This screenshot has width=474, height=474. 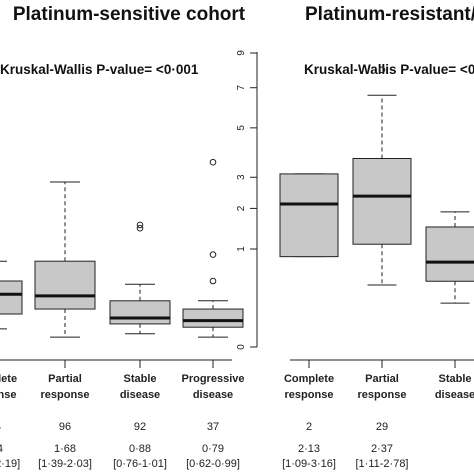 What do you see at coordinates (0, 427) in the screenshot?
I see `category-n: 224` at bounding box center [0, 427].